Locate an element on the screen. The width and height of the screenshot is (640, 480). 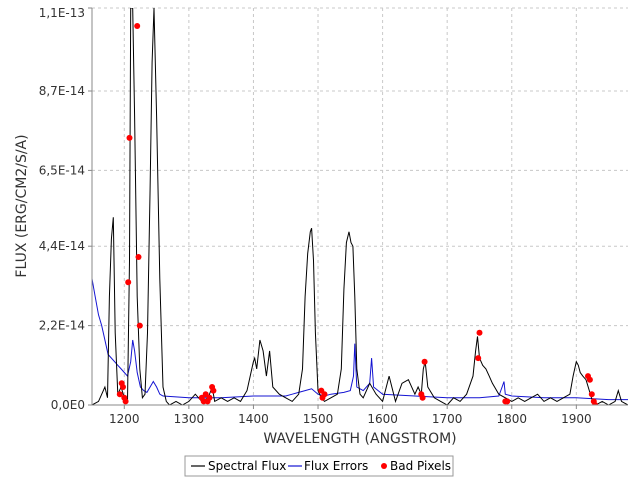
legend-label-flux: Spectral Flux is located at coordinates (247, 466).